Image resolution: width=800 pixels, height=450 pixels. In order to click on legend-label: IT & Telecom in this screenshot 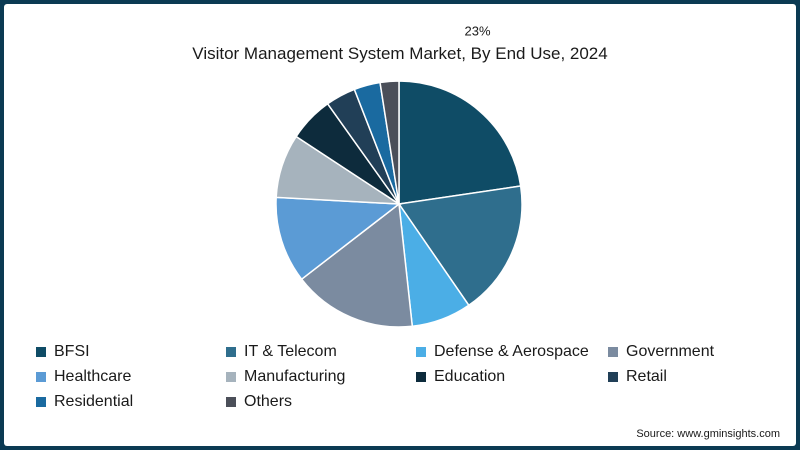, I will do `click(290, 351)`.